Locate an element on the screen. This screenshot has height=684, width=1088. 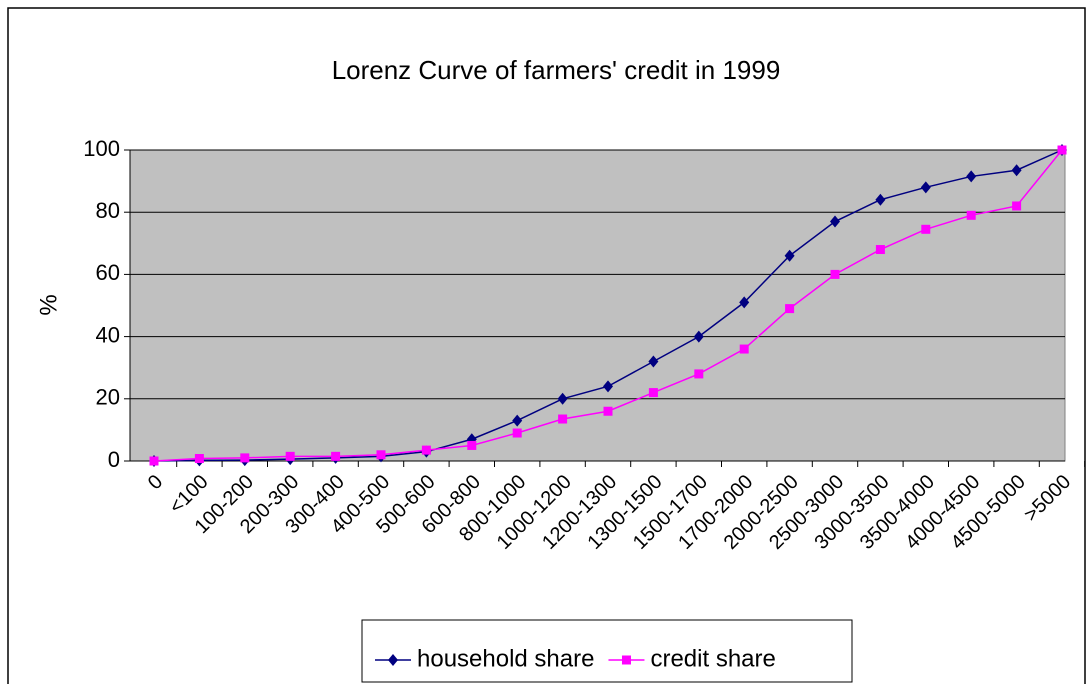
y-tick-label: 0 is located at coordinates (114, 459).